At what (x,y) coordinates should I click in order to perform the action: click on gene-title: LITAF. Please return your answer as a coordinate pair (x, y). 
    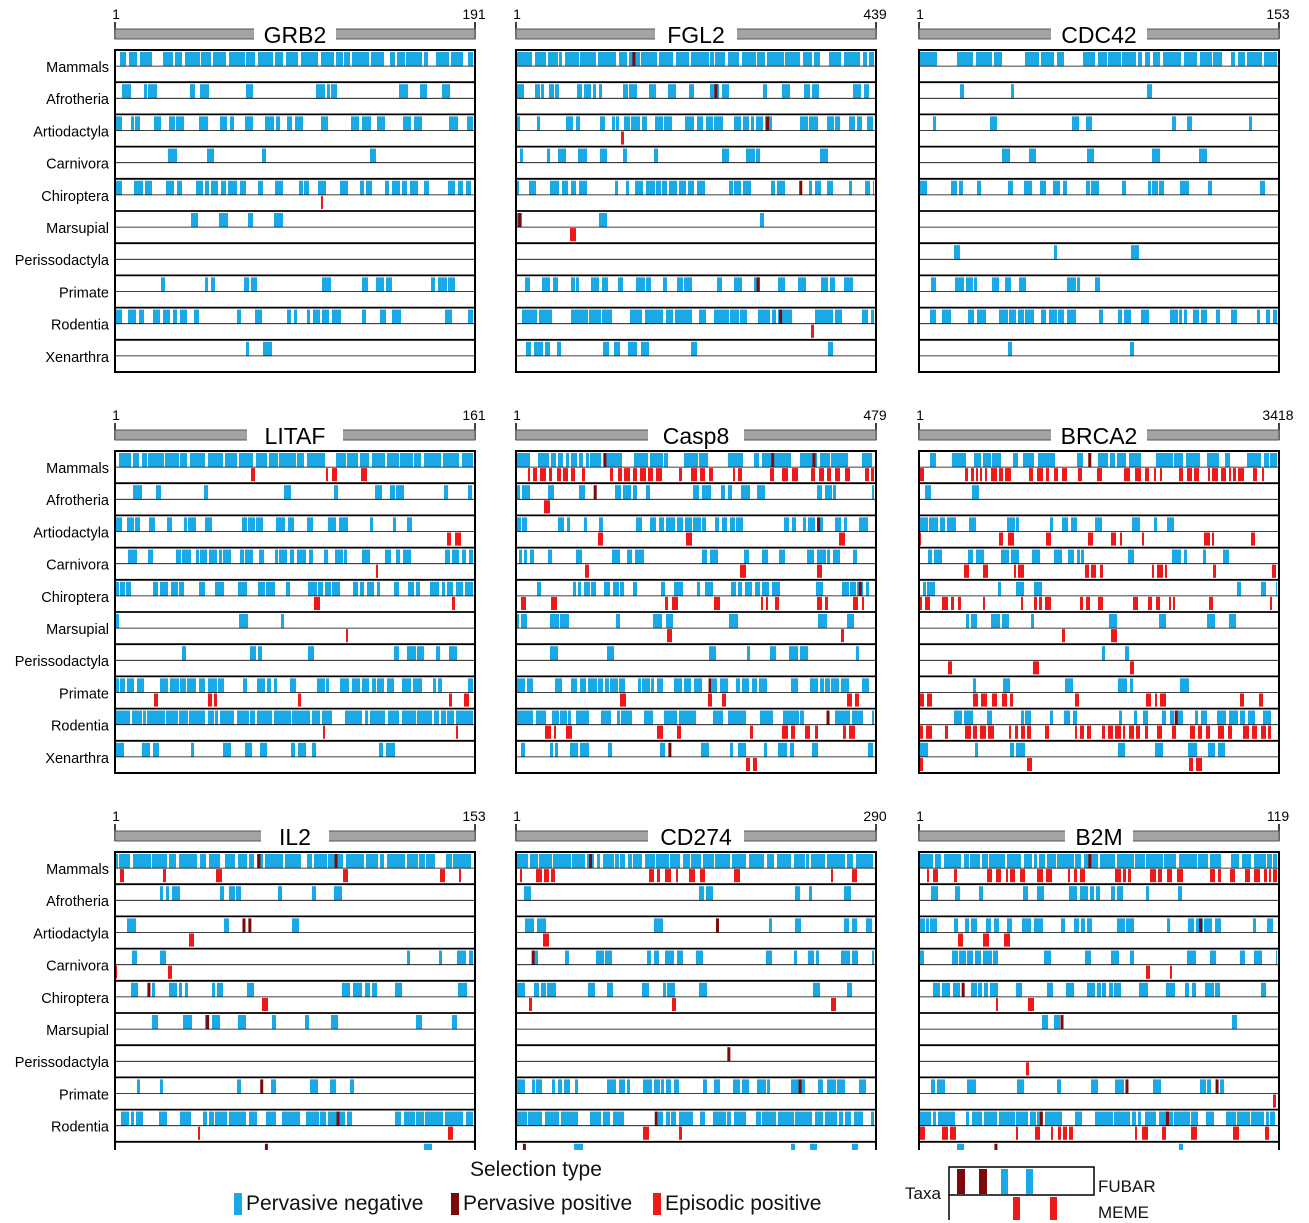
    Looking at the image, I should click on (295, 436).